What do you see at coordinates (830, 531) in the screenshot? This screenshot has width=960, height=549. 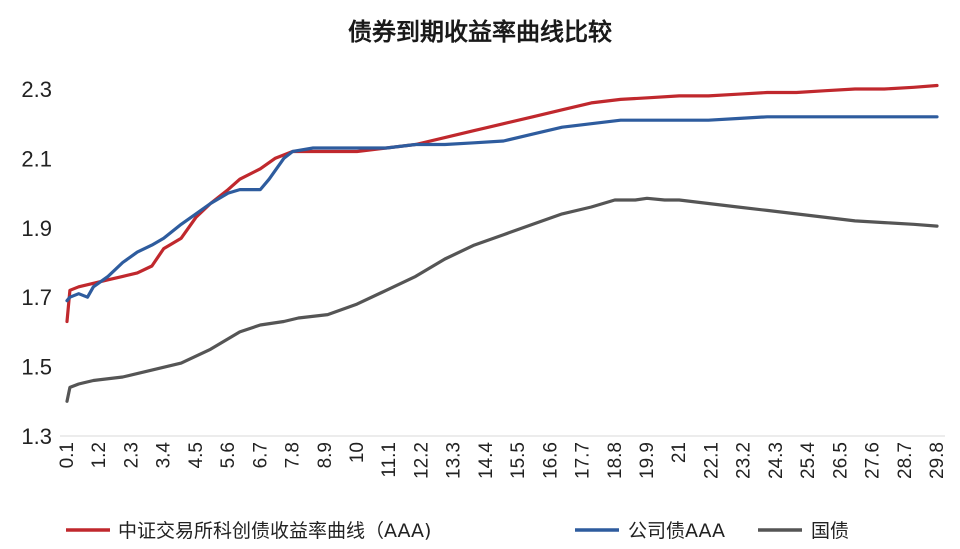 I see `legend-label-2: 国债` at bounding box center [830, 531].